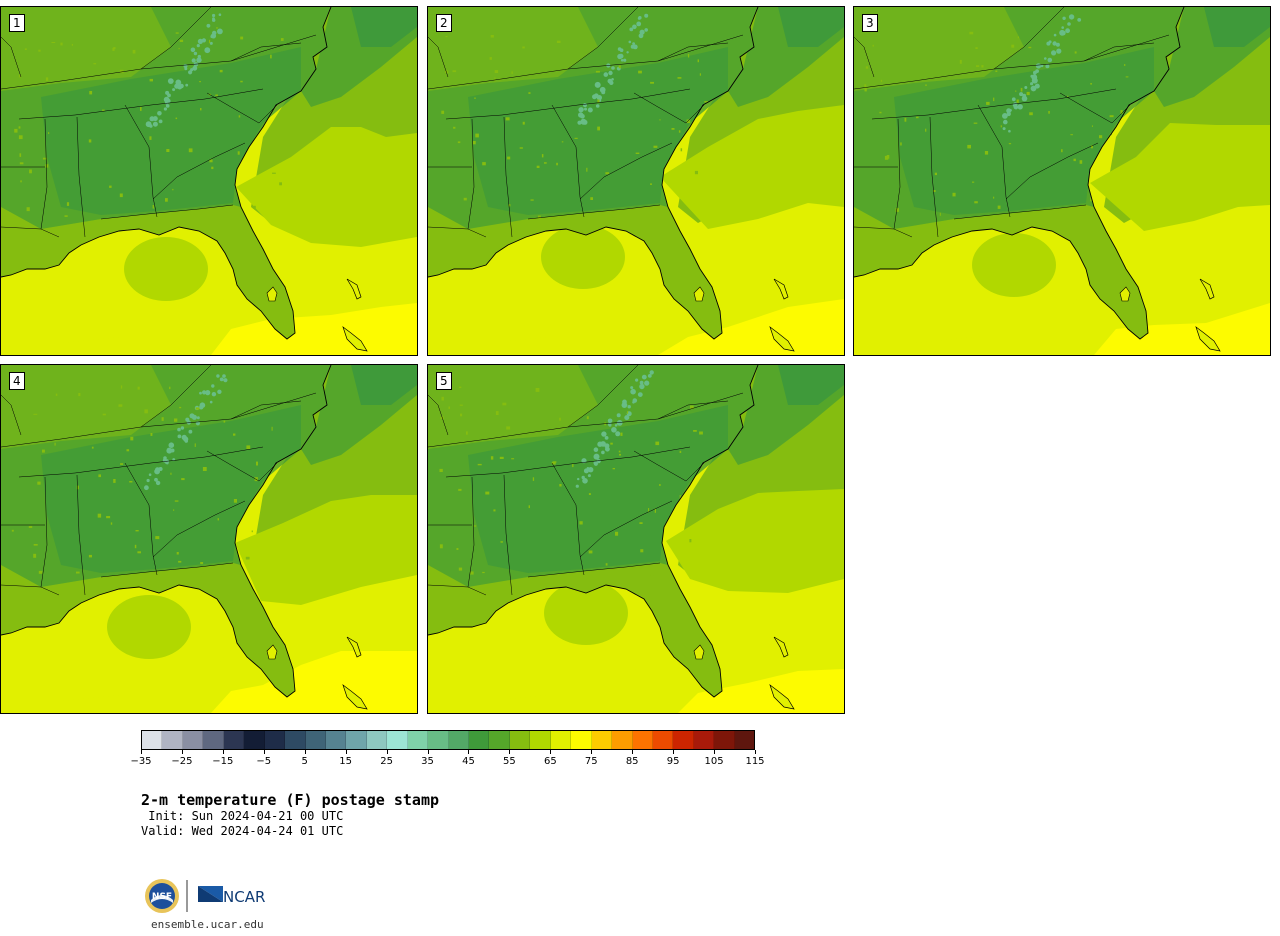 The height and width of the screenshot is (936, 1280). I want to click on postage-stamp-panel-4: 4, so click(209, 539).